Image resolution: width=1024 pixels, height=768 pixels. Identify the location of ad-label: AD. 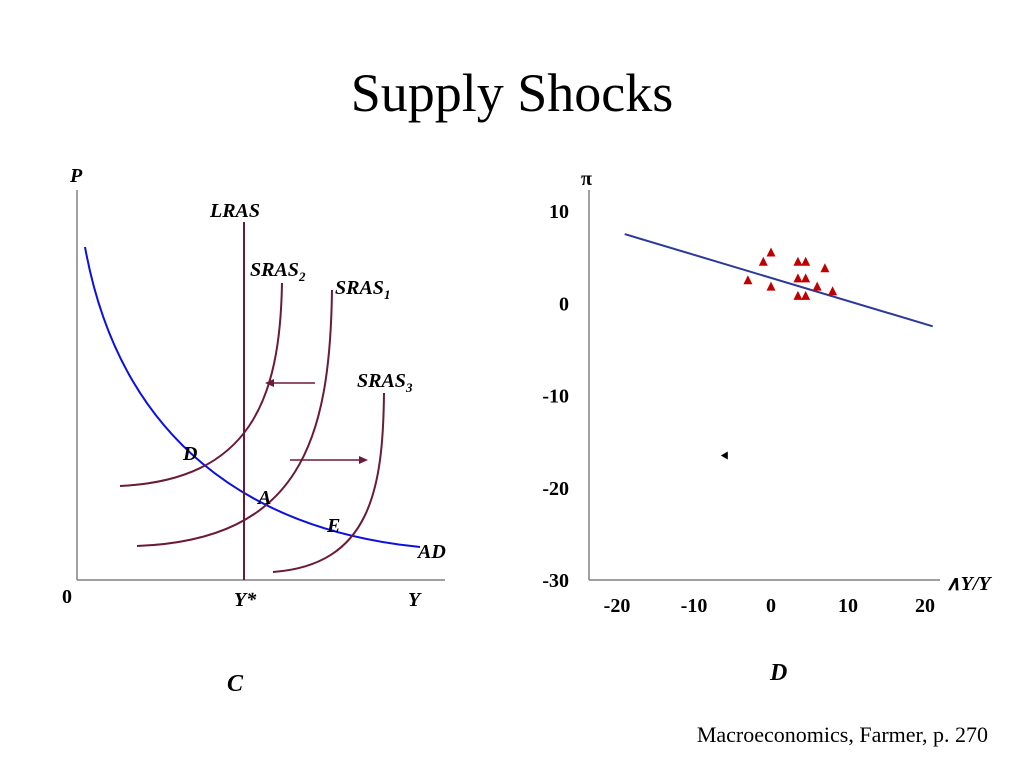
(431, 552).